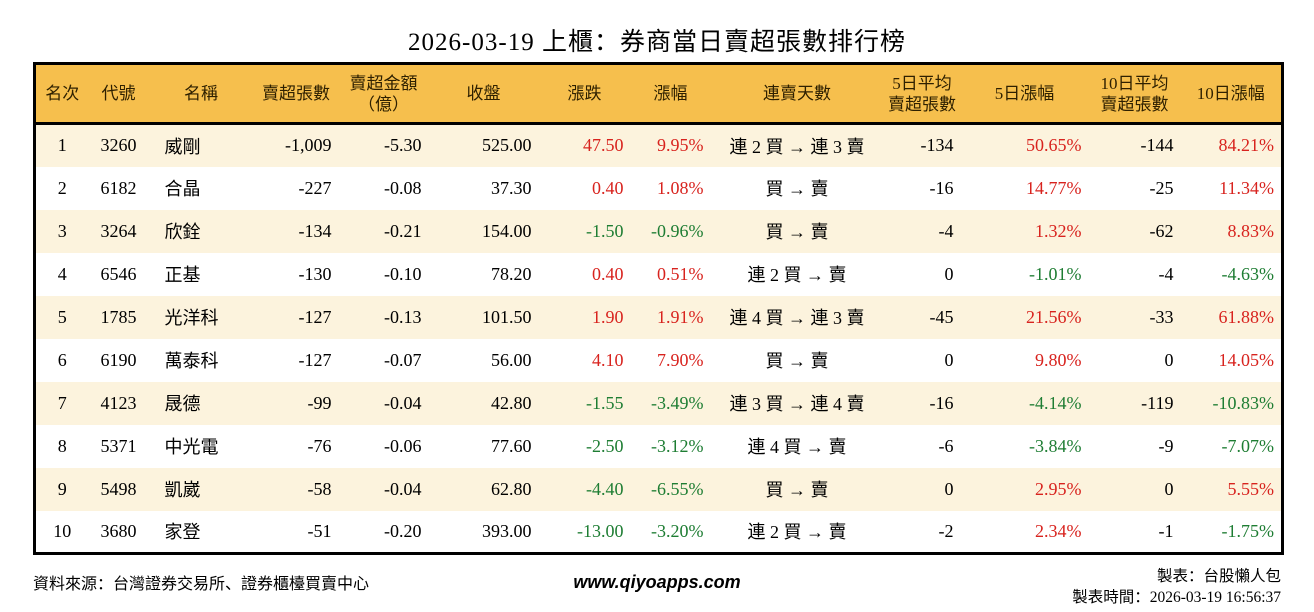 The height and width of the screenshot is (612, 1314). Describe the element at coordinates (118, 488) in the screenshot. I see `cell-code: 5498` at that location.